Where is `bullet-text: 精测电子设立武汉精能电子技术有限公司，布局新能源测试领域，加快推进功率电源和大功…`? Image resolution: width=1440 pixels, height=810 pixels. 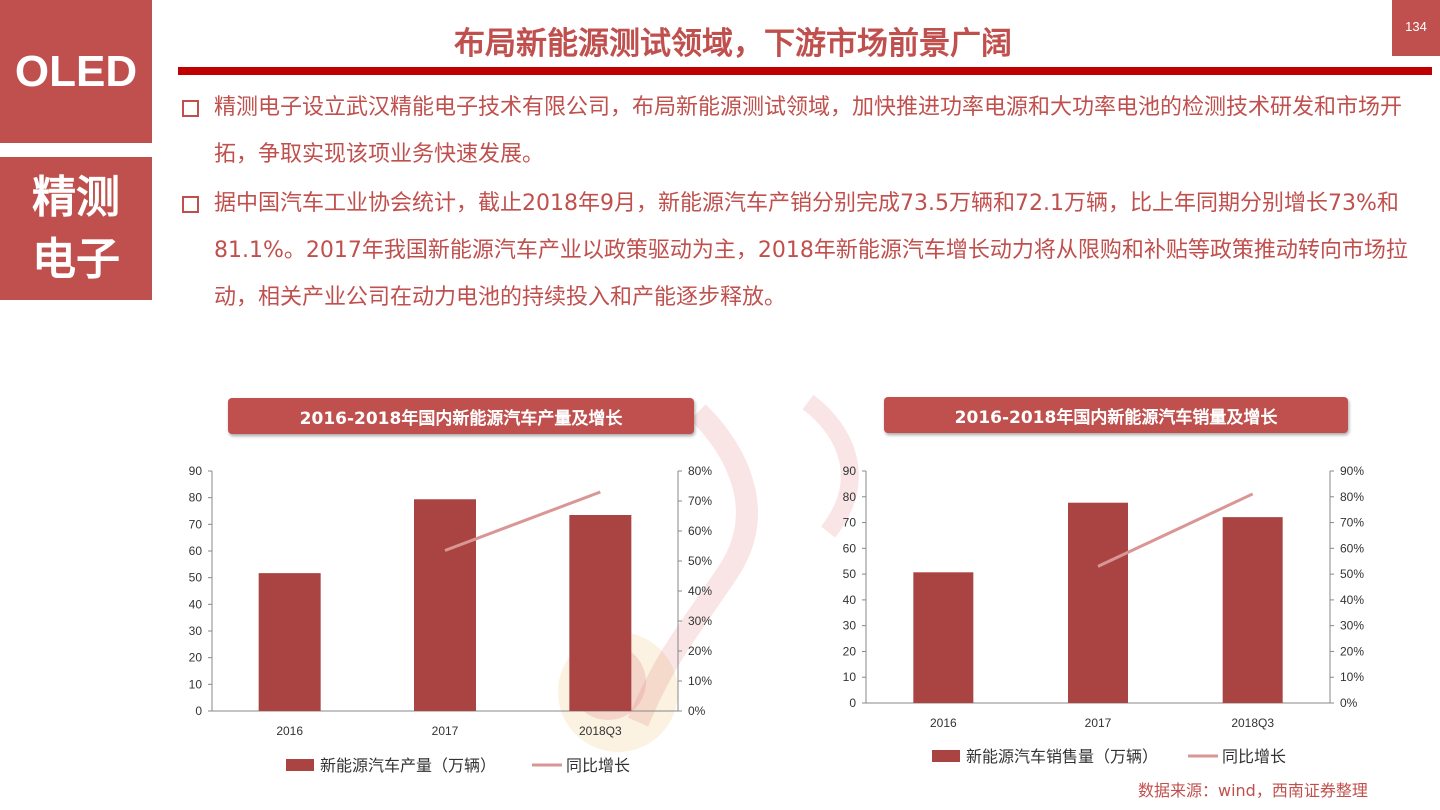 bullet-text: 精测电子设立武汉精能电子技术有限公司，布局新能源测试领域，加快推进功率电源和大功… is located at coordinates (808, 131).